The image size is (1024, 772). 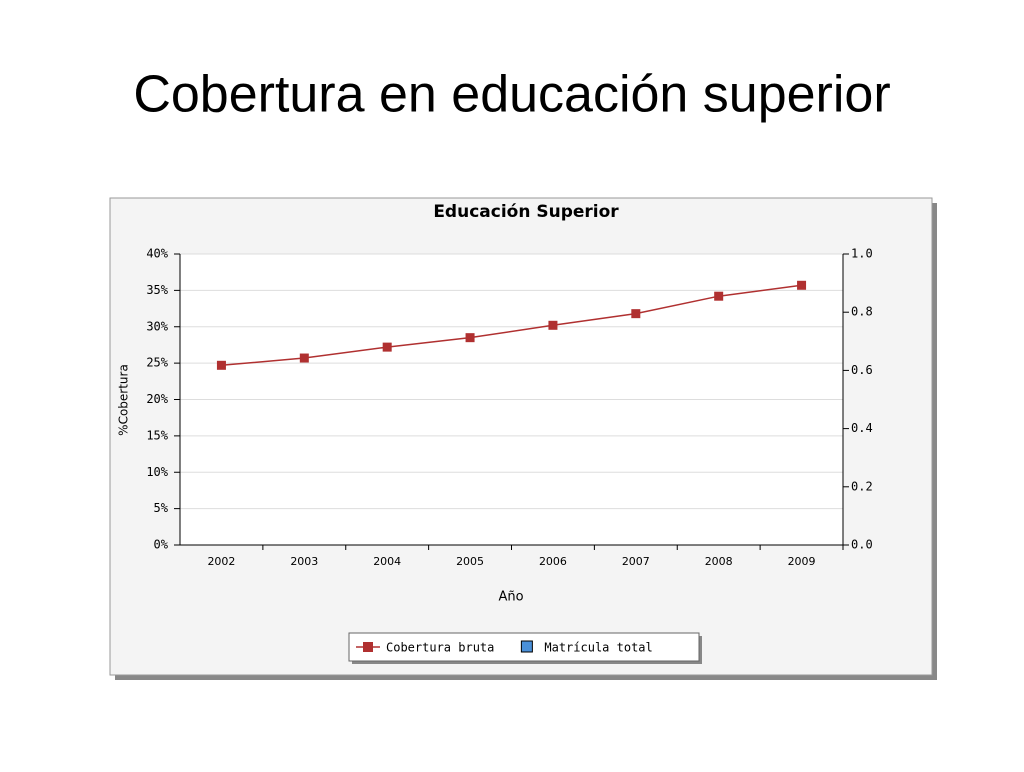 What do you see at coordinates (387, 561) in the screenshot?
I see `x-tick-label: 2004` at bounding box center [387, 561].